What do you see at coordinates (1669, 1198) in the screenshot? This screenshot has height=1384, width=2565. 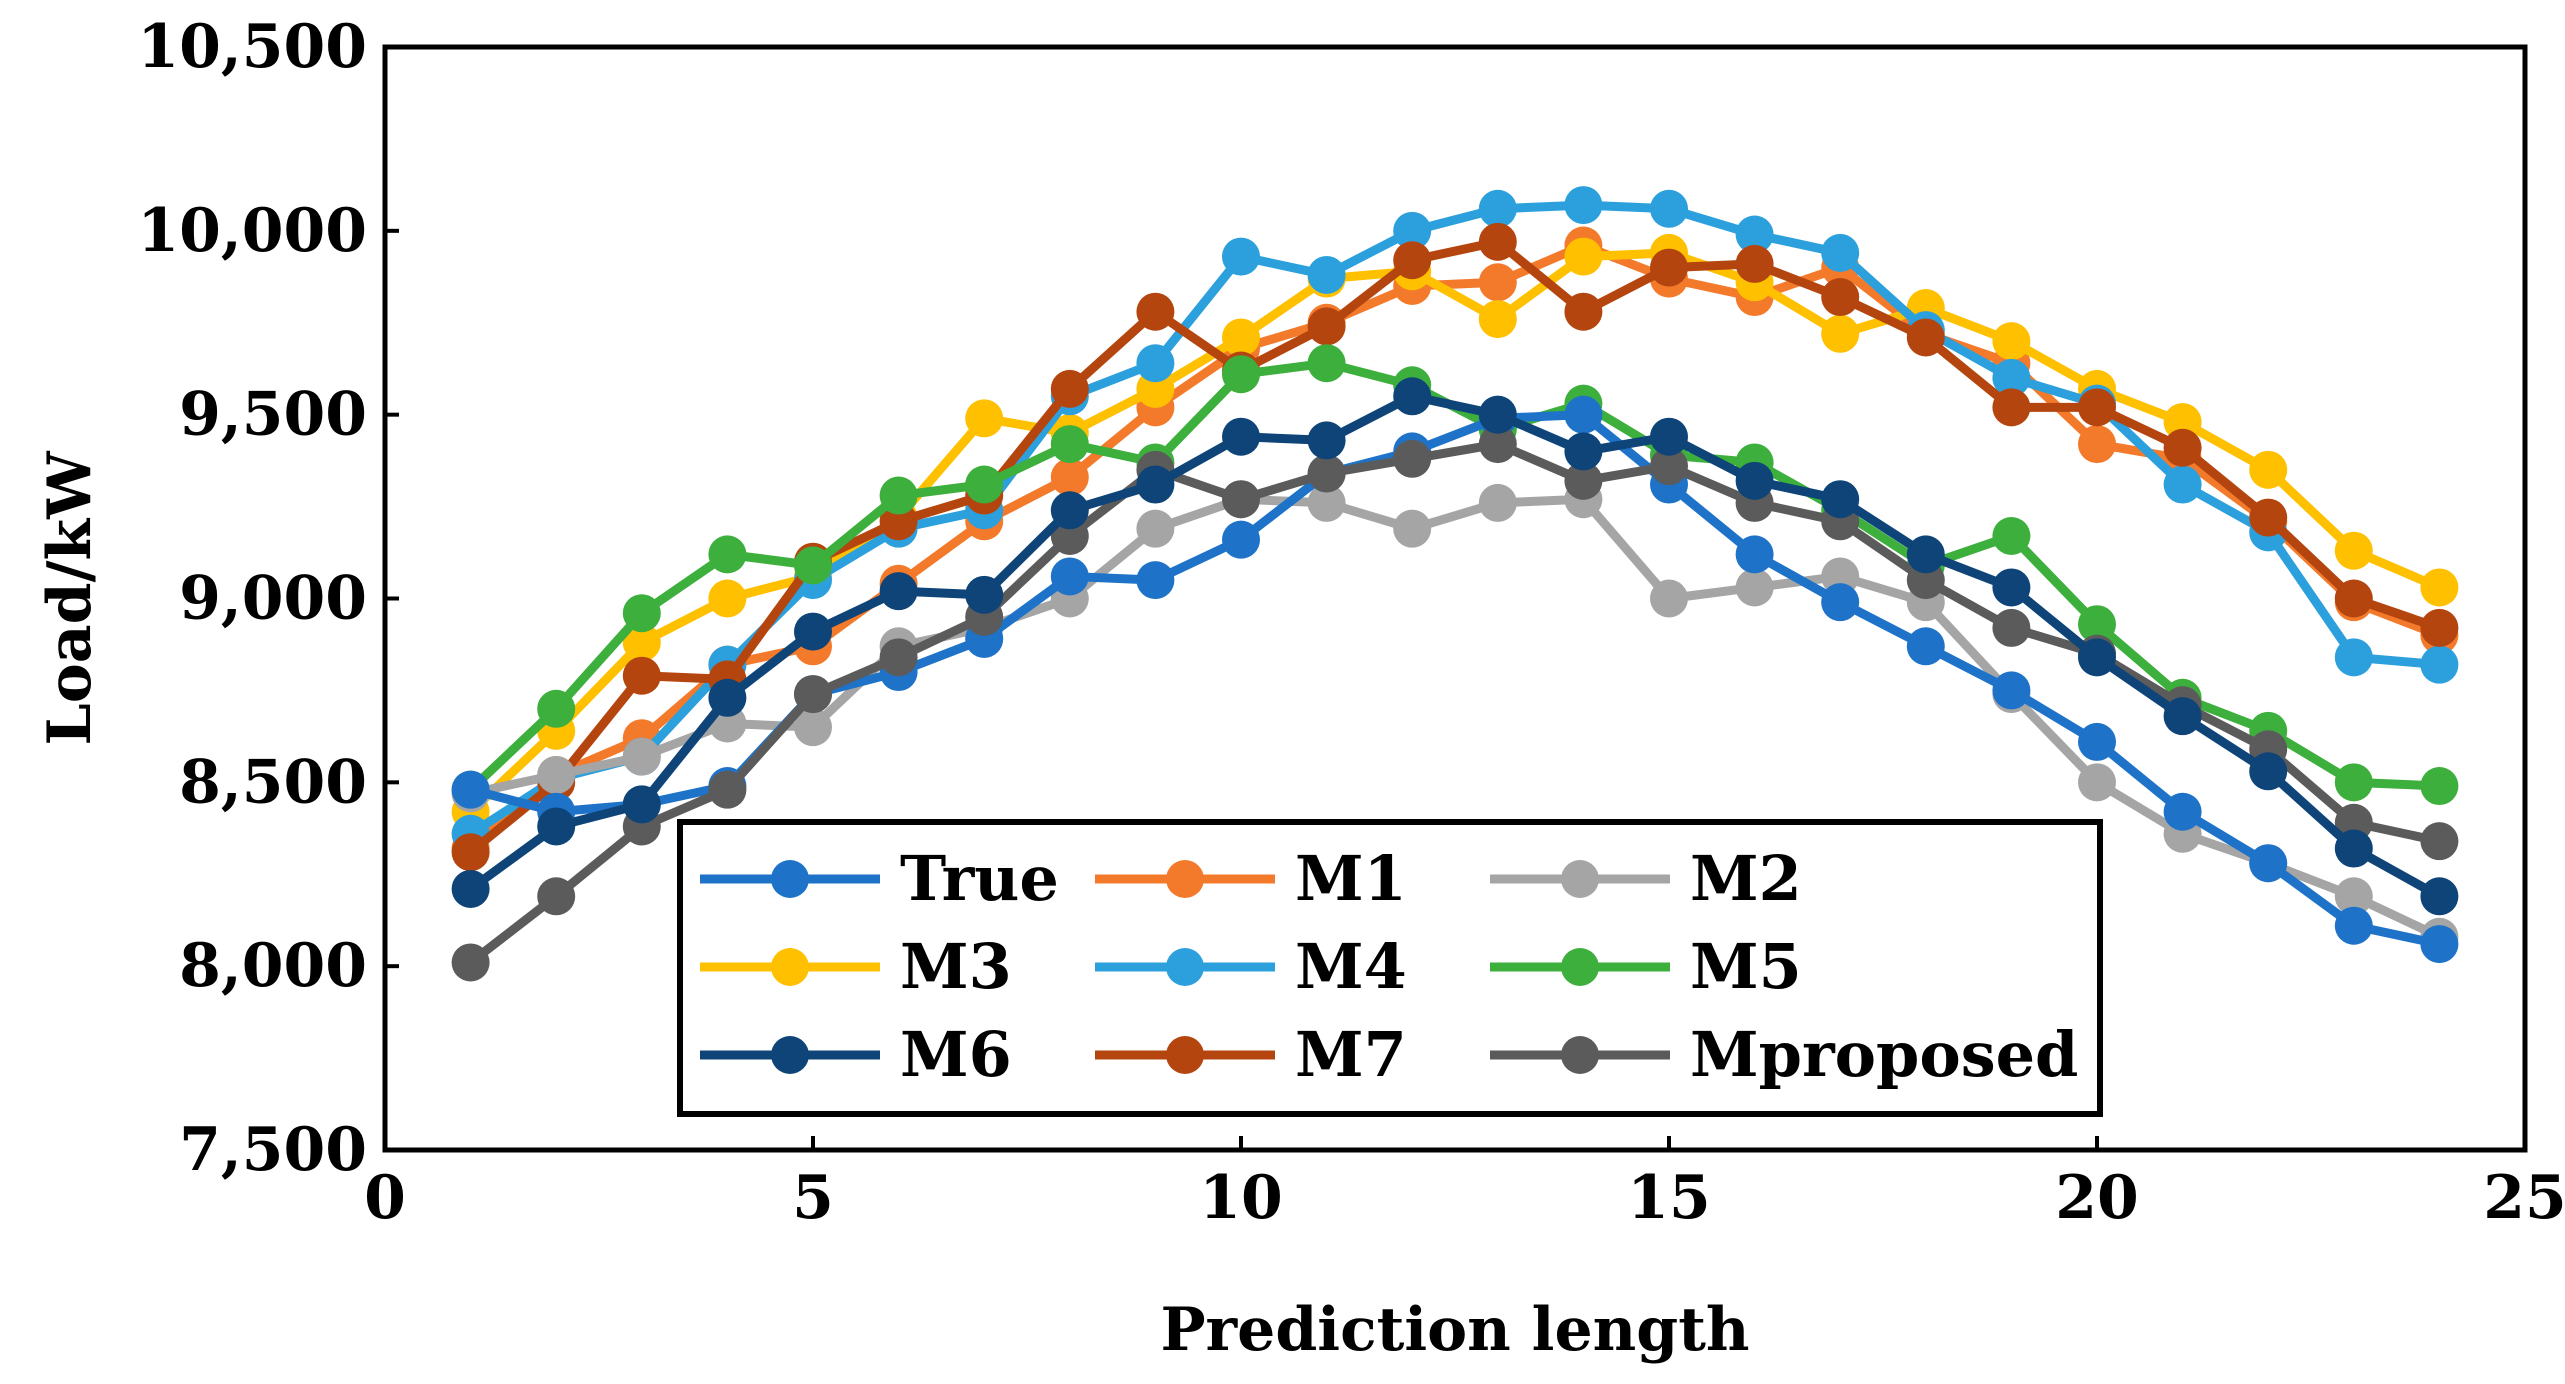 I see `x-tick-label: 15` at bounding box center [1669, 1198].